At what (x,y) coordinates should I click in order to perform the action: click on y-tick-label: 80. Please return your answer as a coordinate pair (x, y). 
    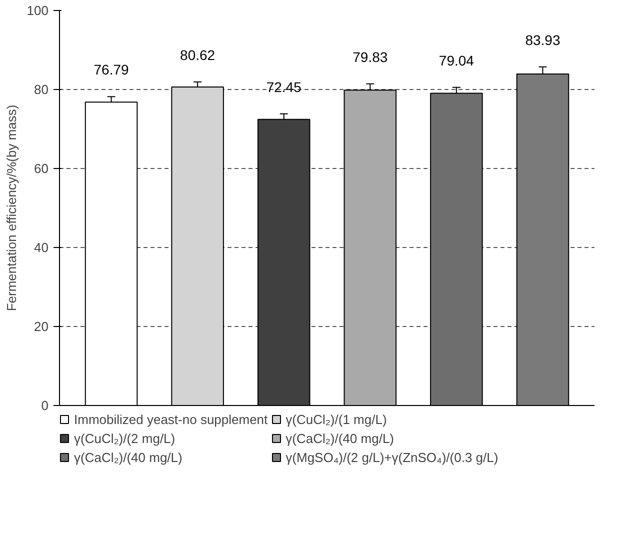
    Looking at the image, I should click on (41, 89).